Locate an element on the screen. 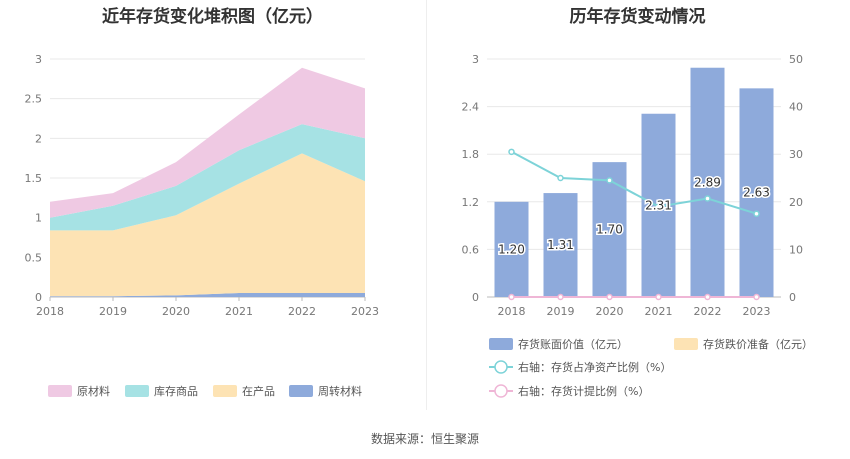  y2-tick-0: 0 is located at coordinates (792, 297).